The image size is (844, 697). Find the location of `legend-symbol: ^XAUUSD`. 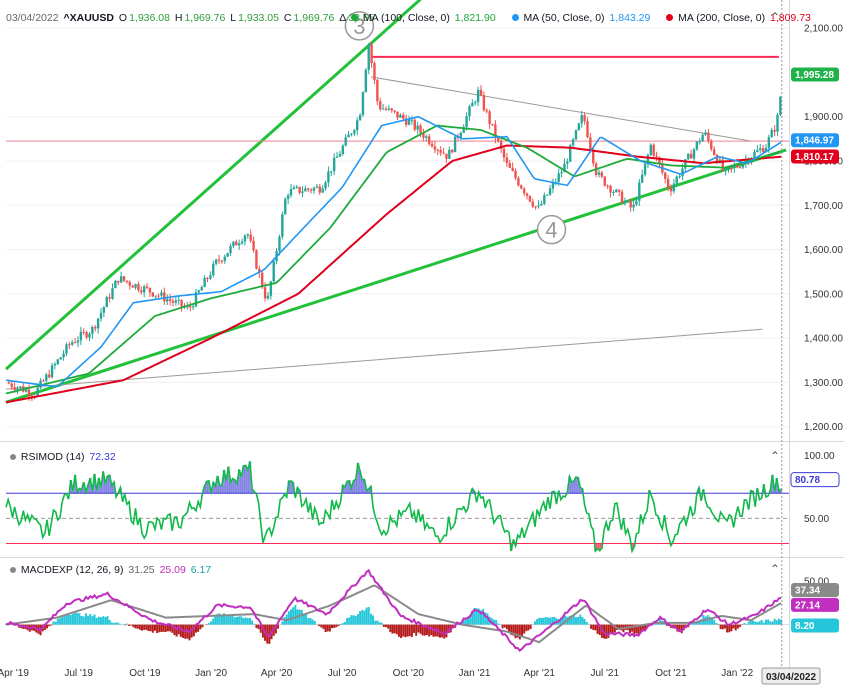

legend-symbol: ^XAUUSD is located at coordinates (88, 18).